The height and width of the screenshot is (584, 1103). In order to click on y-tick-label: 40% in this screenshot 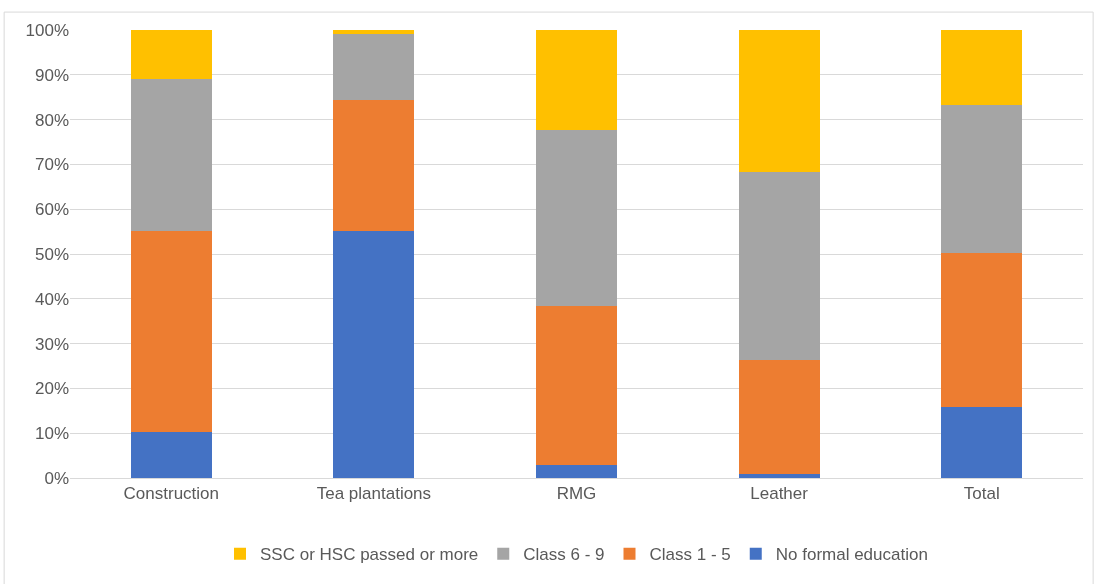, I will do `click(51, 299)`.